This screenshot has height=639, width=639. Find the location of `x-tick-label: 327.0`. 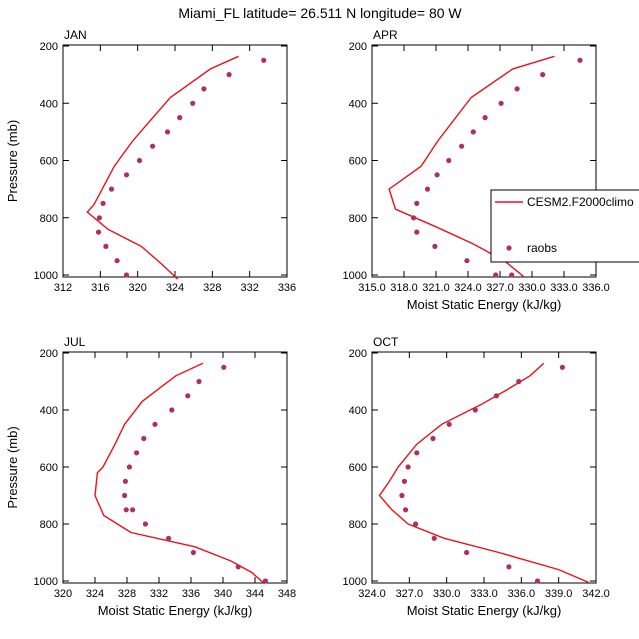

x-tick-label: 327.0 is located at coordinates (410, 594).